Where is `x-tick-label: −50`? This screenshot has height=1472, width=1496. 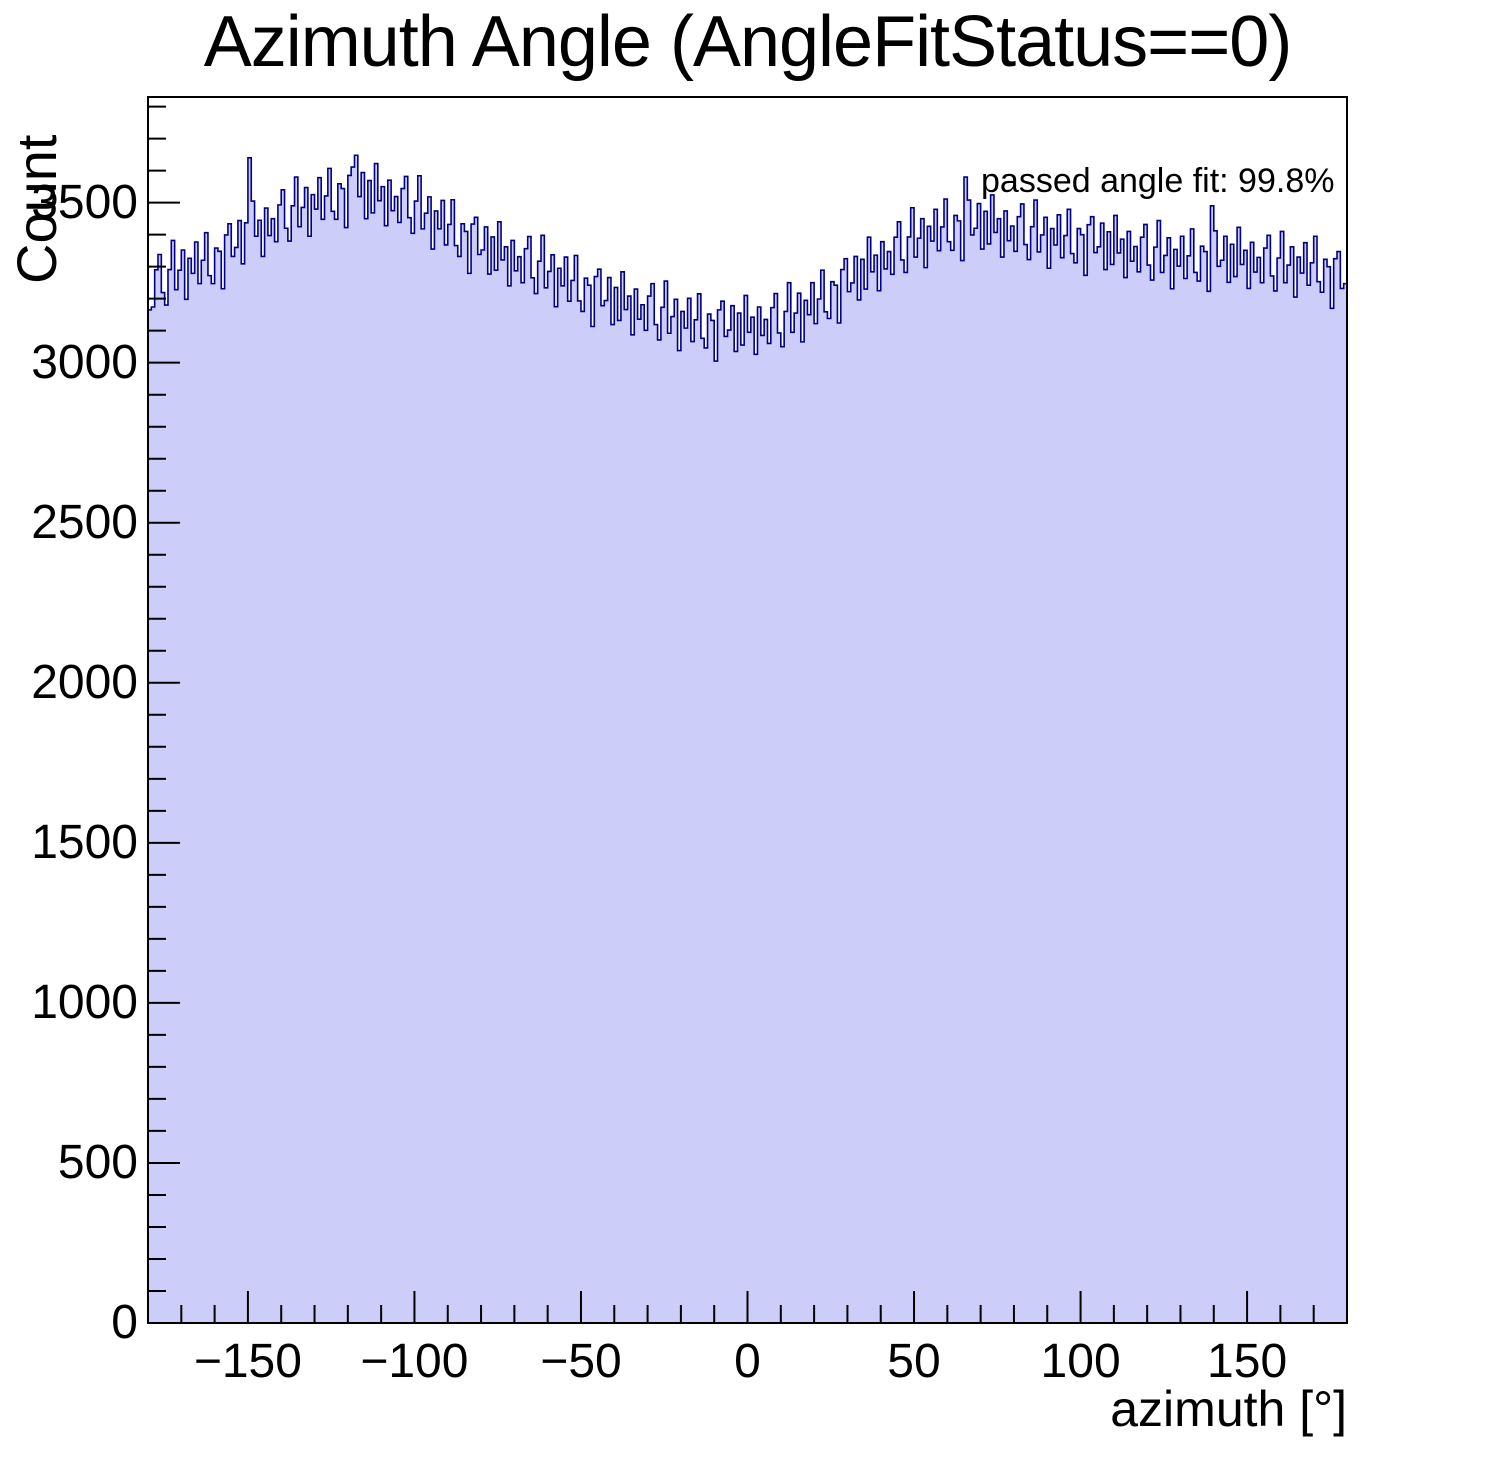 x-tick-label: −50 is located at coordinates (581, 1361).